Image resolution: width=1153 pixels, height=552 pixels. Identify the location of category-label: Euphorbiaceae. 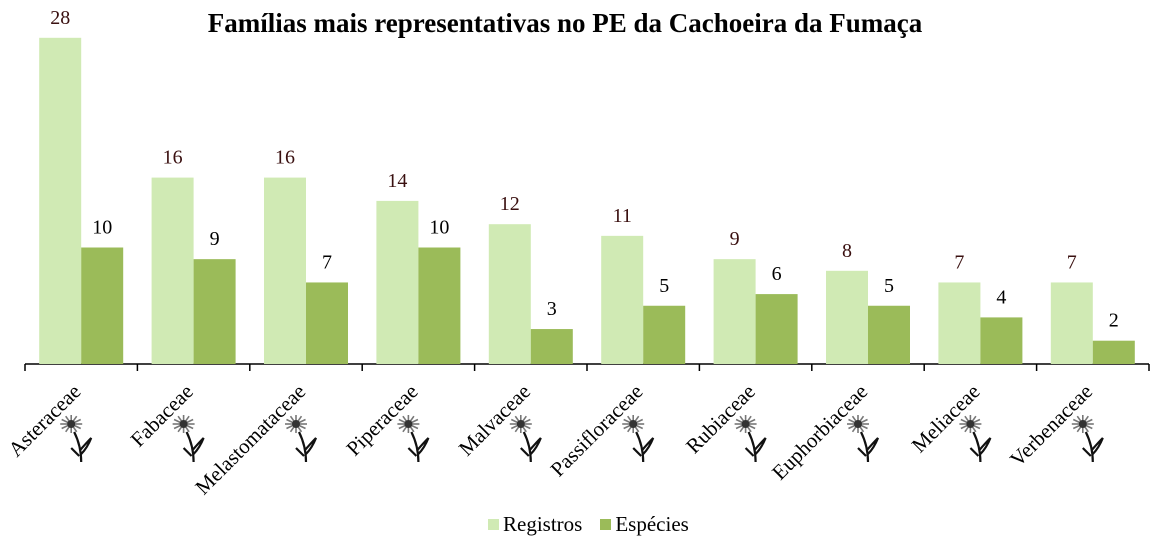
(819, 431).